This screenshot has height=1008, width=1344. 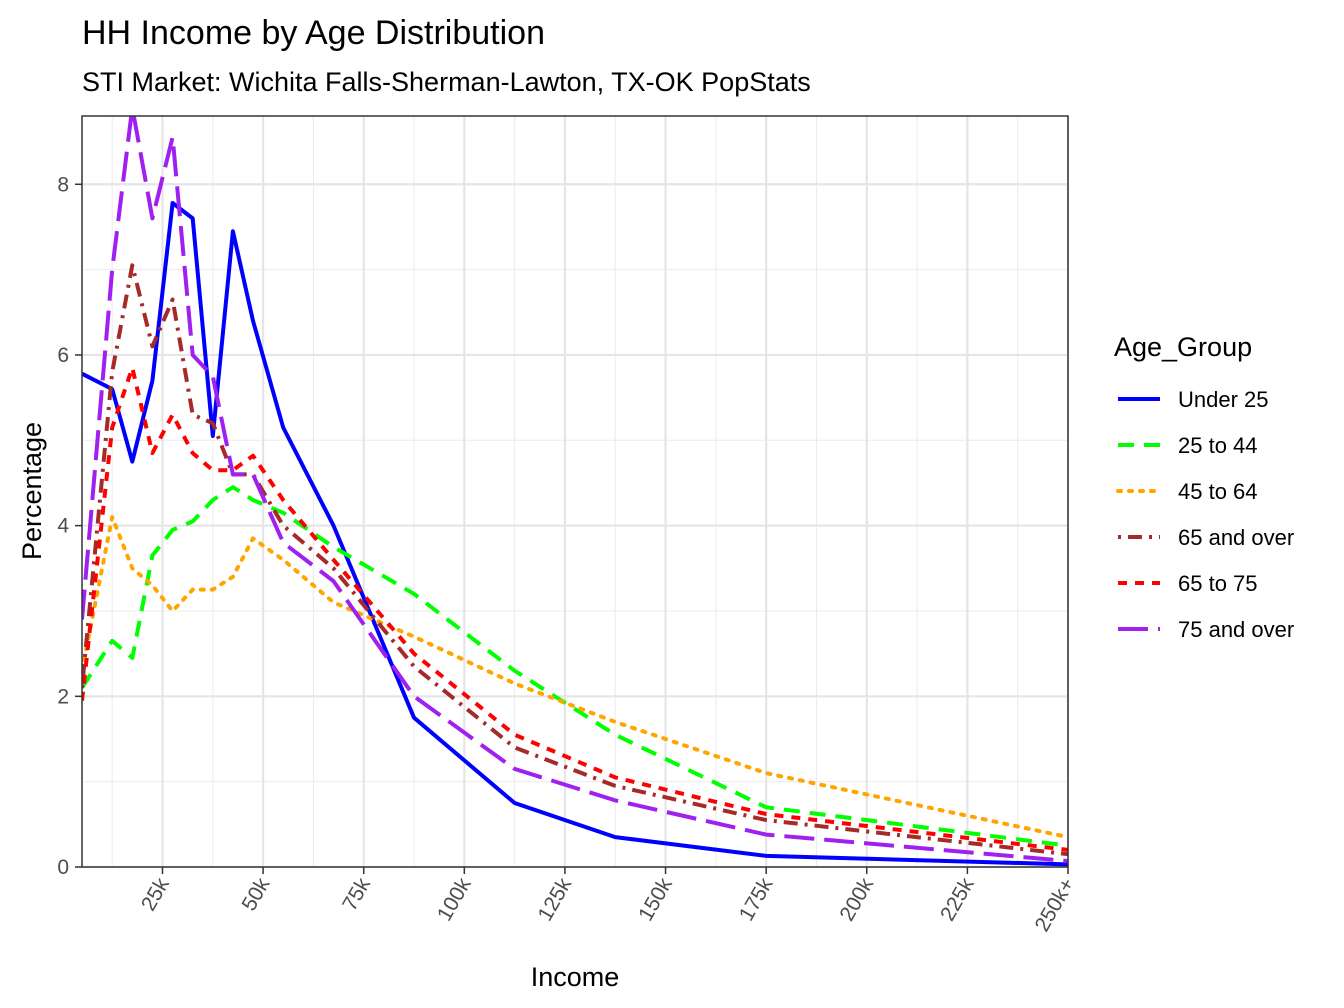 I want to click on y-tick-label: 6, so click(x=63, y=355).